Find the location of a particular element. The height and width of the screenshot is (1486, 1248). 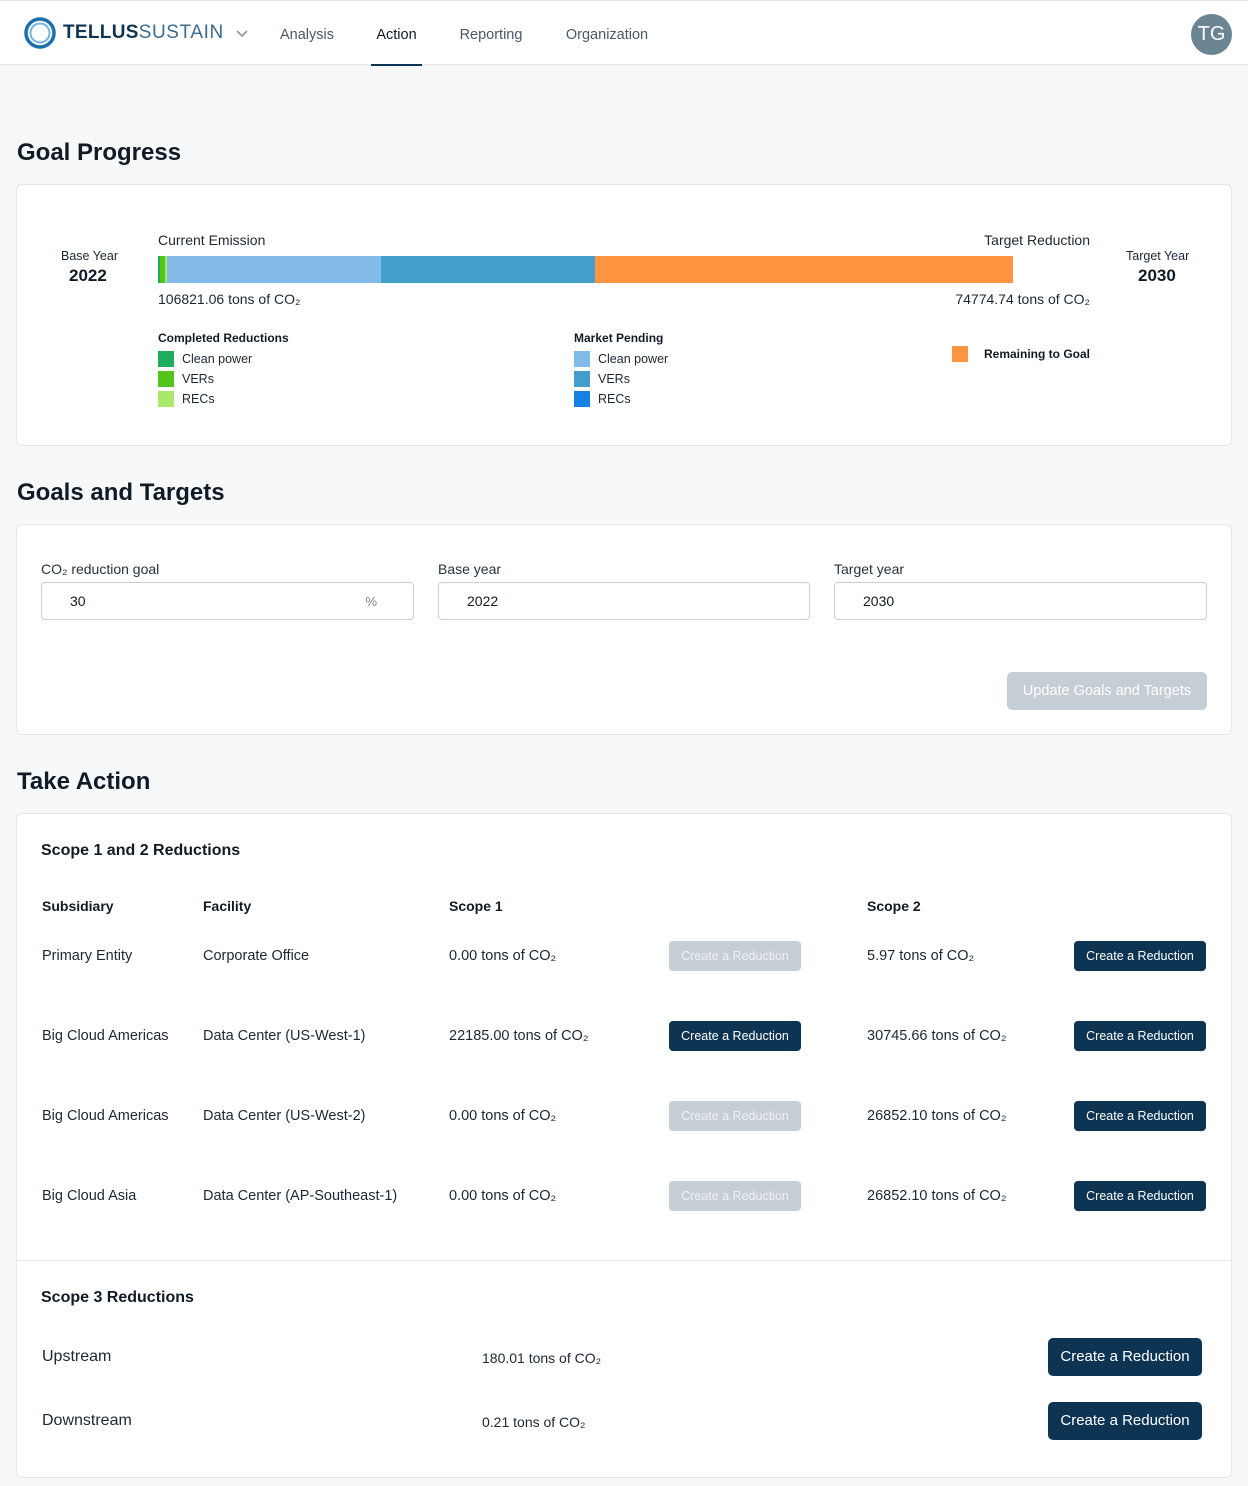

legend-remaining-label: Remaining to Goal is located at coordinates (1036, 354).